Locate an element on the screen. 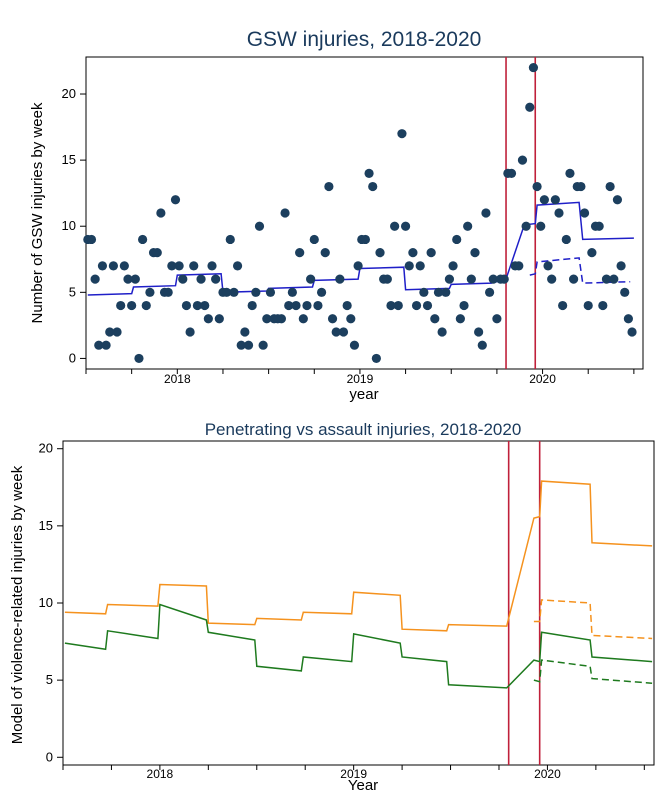  gsw-y-axis-label: Number of GSW injuries by week is located at coordinates (37, 212).